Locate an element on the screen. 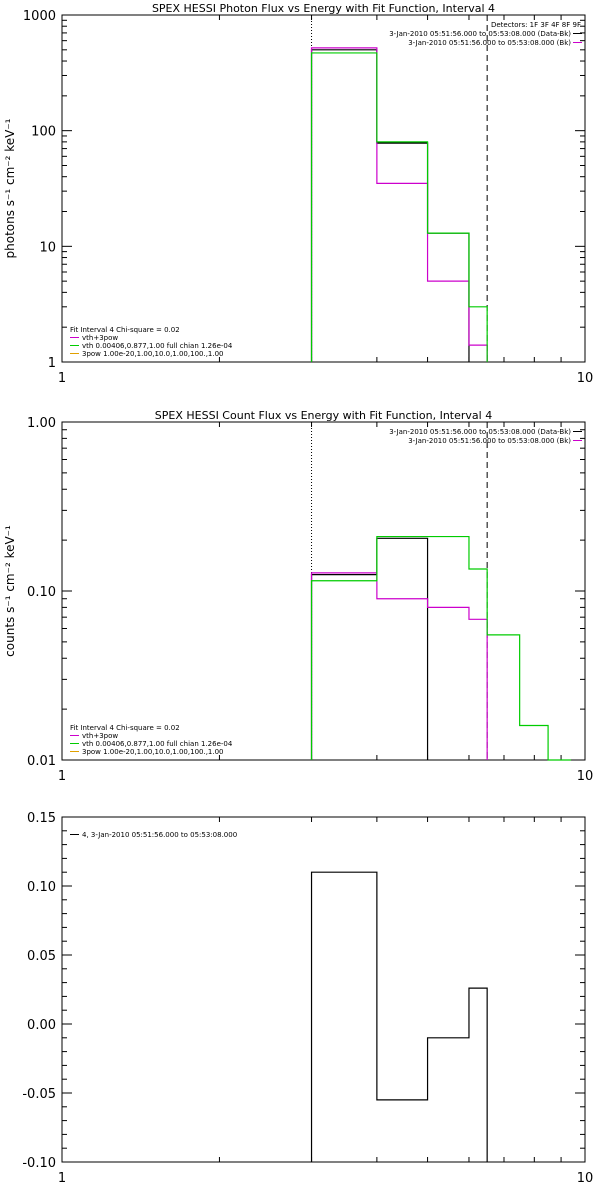 This screenshot has height=1200, width=600. y-tick-label: 0.00 is located at coordinates (41, 1025).